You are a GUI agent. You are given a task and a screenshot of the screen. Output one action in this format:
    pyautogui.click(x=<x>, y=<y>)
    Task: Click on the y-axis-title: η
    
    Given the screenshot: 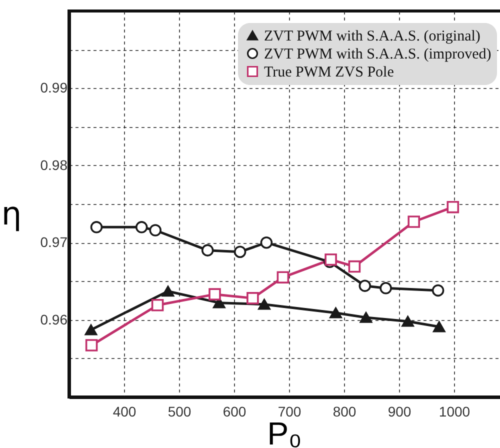 What is the action you would take?
    pyautogui.click(x=11, y=213)
    